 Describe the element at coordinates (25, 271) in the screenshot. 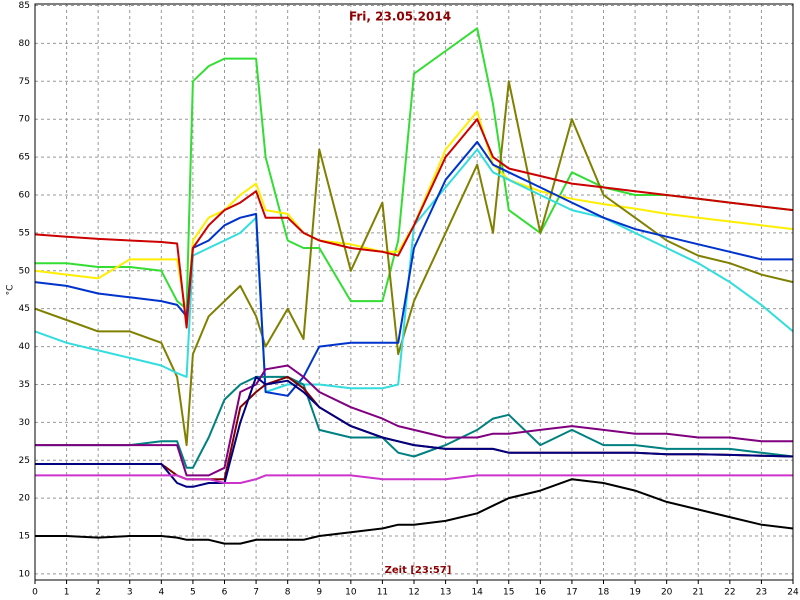

I see `y-tick-label: 50` at that location.